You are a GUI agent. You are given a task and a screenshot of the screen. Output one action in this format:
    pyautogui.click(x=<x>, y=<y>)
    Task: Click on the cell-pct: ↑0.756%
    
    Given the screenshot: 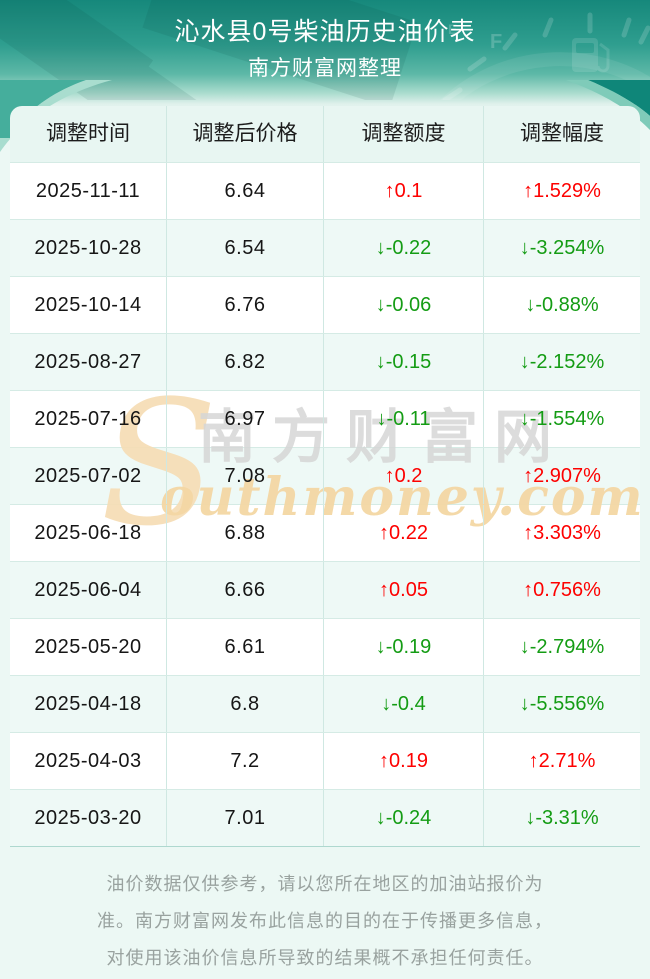 What is the action you would take?
    pyautogui.click(x=562, y=590)
    